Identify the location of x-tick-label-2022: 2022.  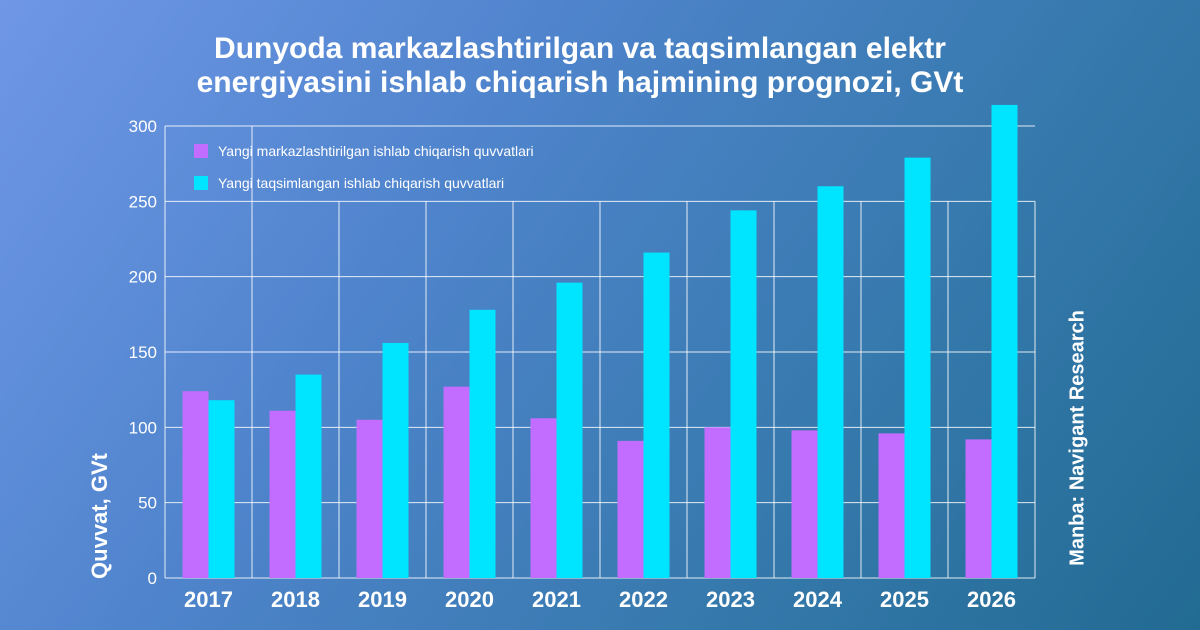
(643, 599).